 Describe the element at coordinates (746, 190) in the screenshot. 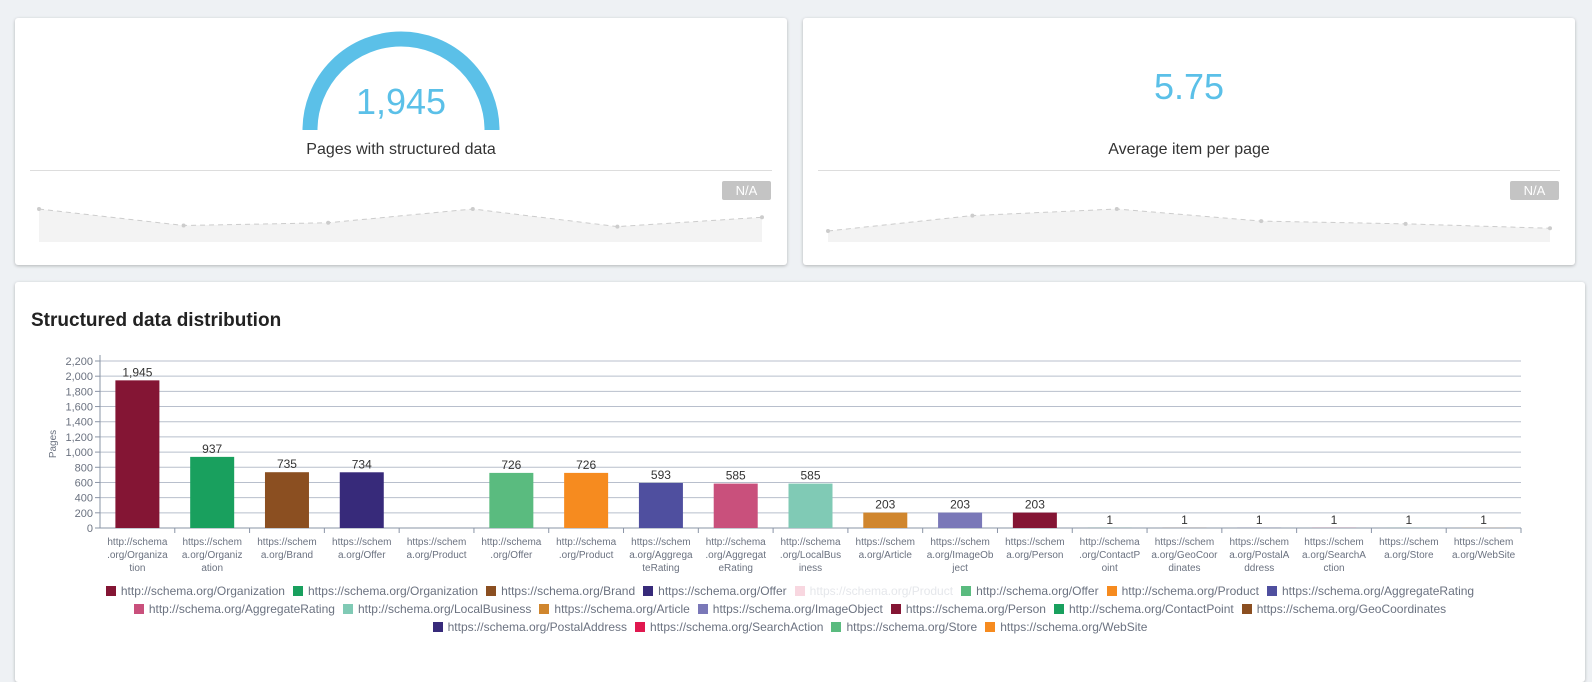

I see `change-badge: N/A` at that location.